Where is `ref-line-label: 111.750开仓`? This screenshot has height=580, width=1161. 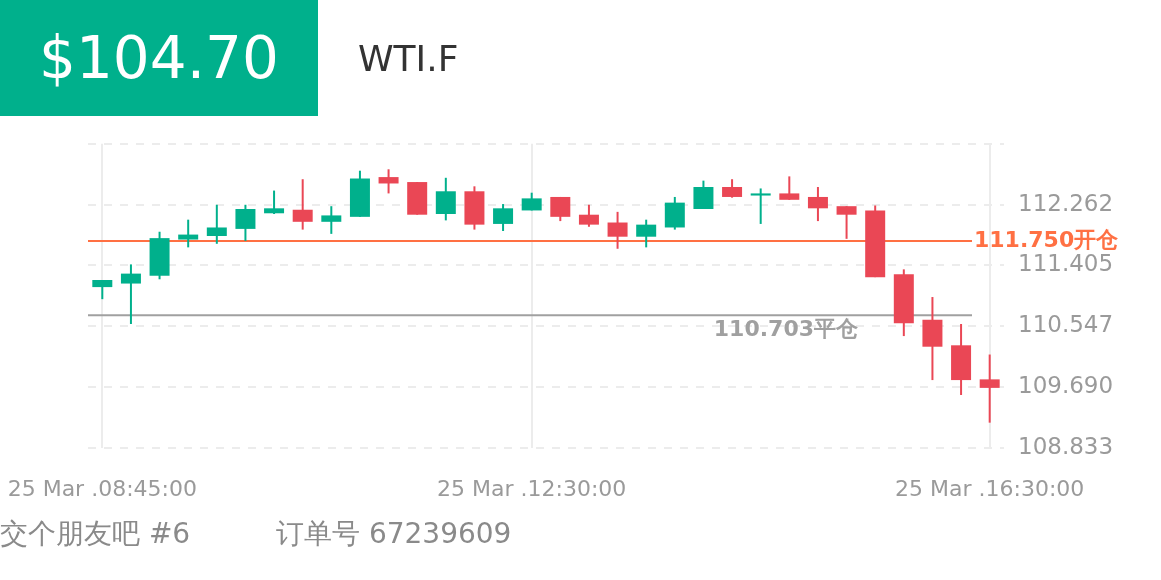 ref-line-label: 111.750开仓 is located at coordinates (1047, 239).